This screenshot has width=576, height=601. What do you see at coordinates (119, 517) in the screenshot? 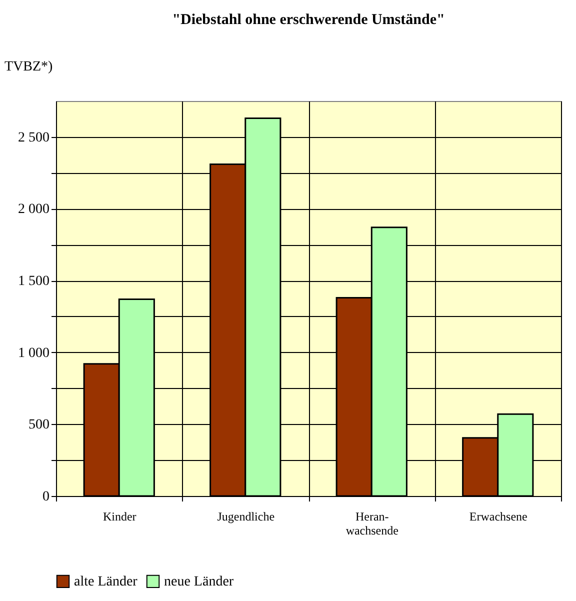
I see `x-tick-label: Kinder` at bounding box center [119, 517].